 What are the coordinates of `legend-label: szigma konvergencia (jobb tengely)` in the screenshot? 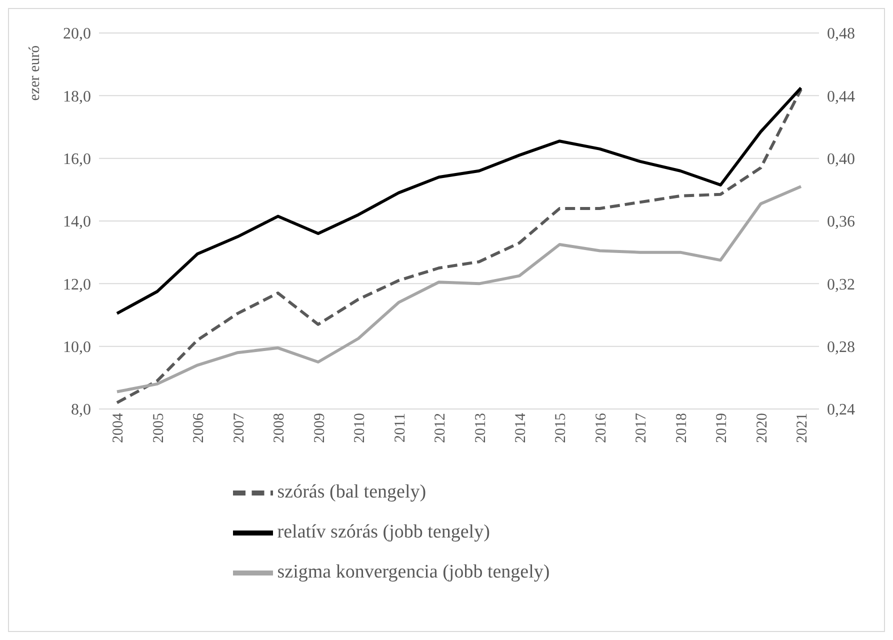 It's located at (413, 571).